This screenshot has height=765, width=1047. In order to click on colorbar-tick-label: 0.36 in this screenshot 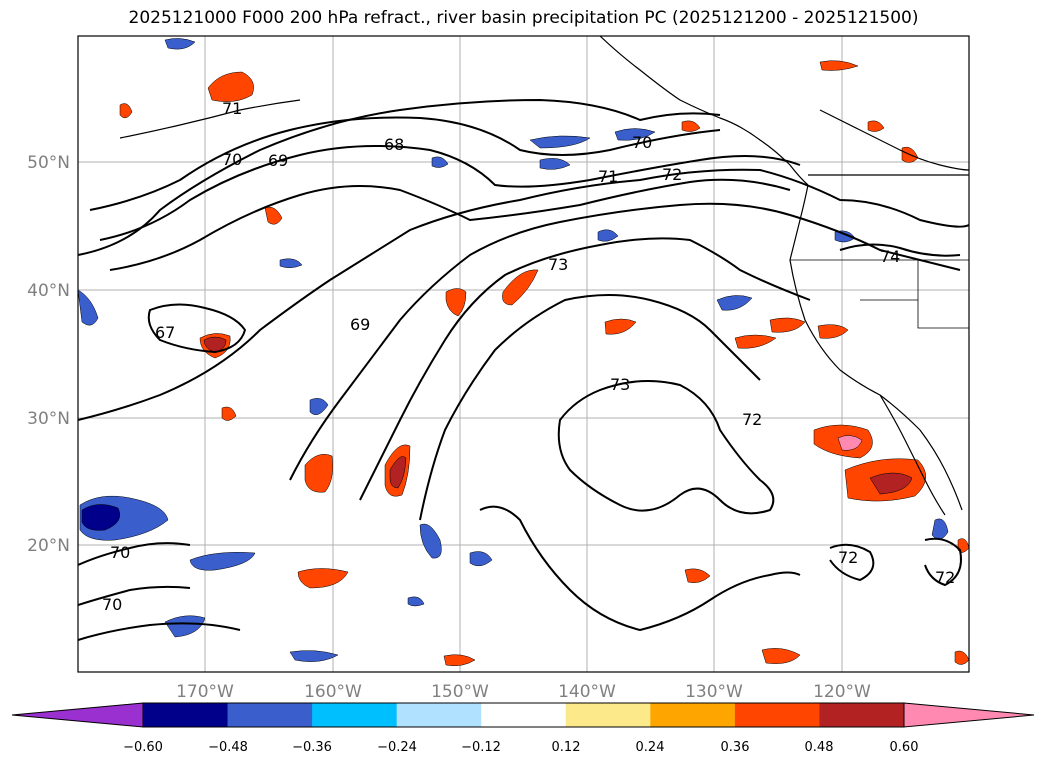, I will do `click(735, 747)`.